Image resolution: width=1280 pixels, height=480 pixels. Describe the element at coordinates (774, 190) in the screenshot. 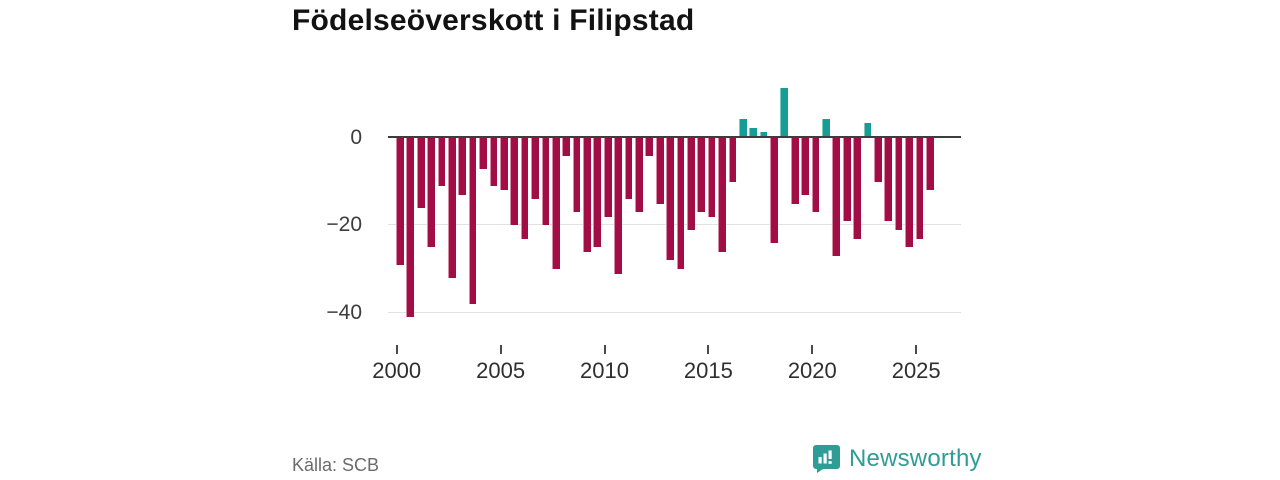

I see `bar-2018-H1` at that location.